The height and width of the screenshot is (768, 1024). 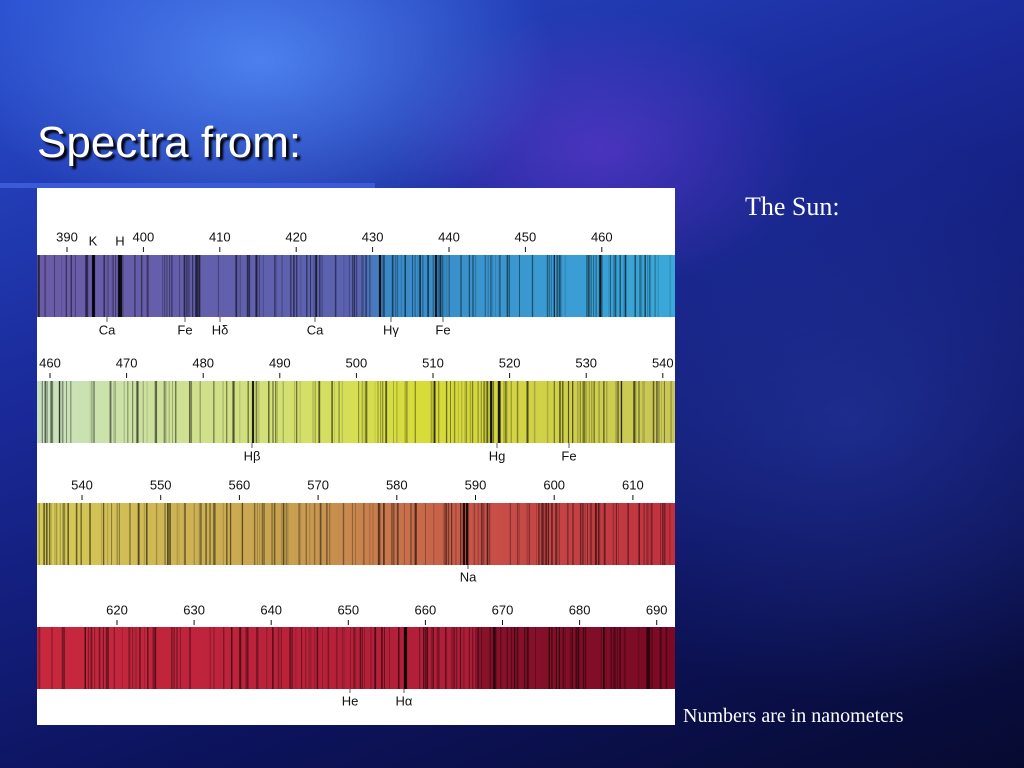 What do you see at coordinates (357, 362) in the screenshot?
I see `tick-label: 500` at bounding box center [357, 362].